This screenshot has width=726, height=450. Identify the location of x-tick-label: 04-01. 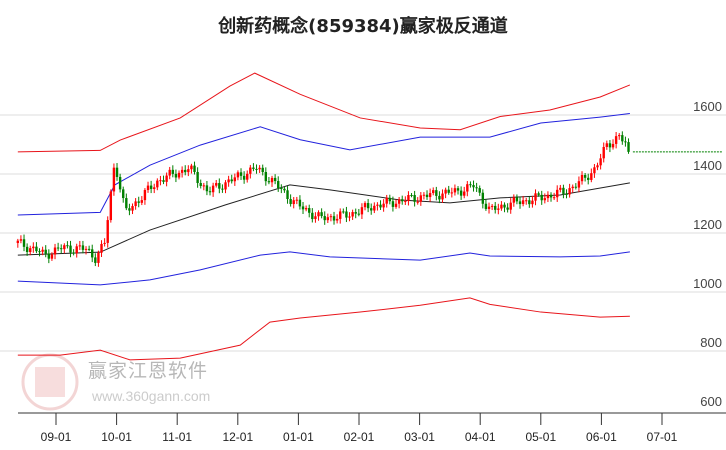
(480, 437).